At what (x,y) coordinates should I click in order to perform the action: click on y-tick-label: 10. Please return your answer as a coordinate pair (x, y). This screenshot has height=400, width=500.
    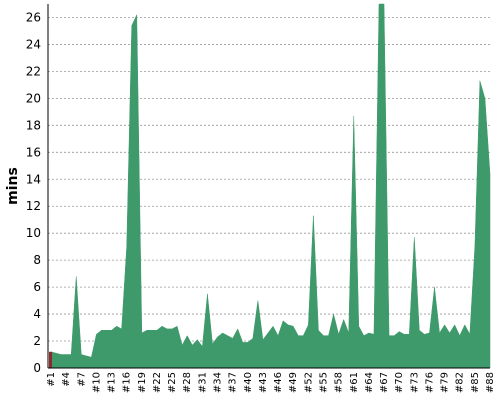
    Looking at the image, I should click on (33, 233).